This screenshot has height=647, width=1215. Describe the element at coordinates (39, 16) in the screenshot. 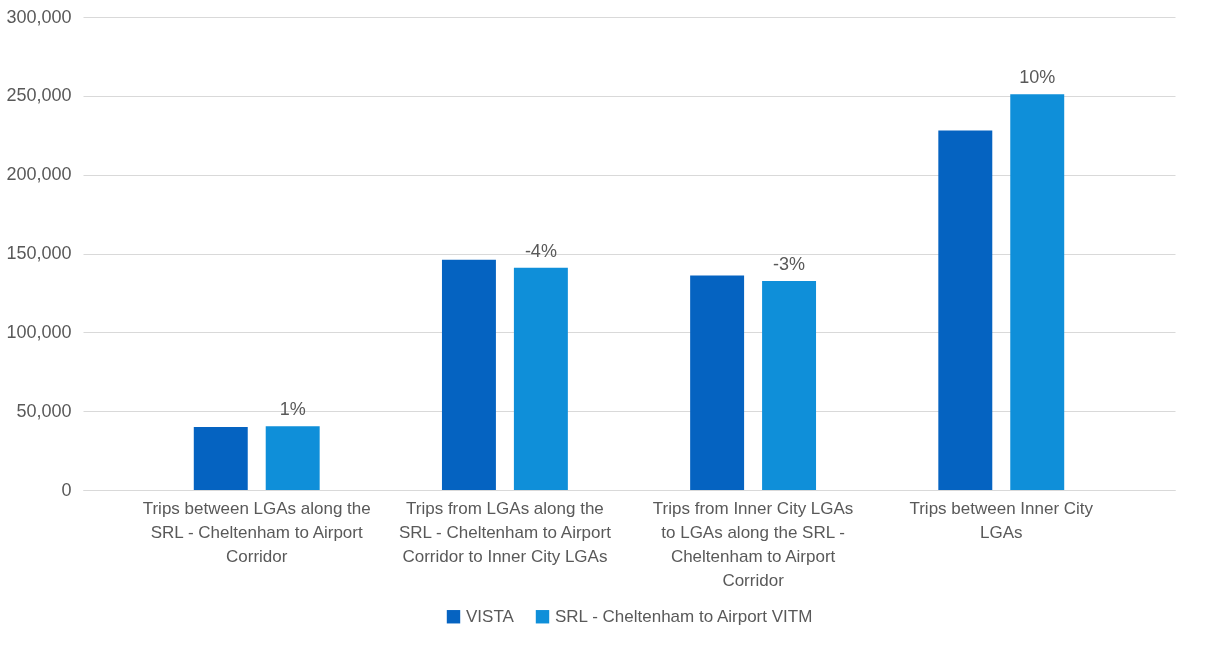

I see `y-tick-label: 300,000` at that location.